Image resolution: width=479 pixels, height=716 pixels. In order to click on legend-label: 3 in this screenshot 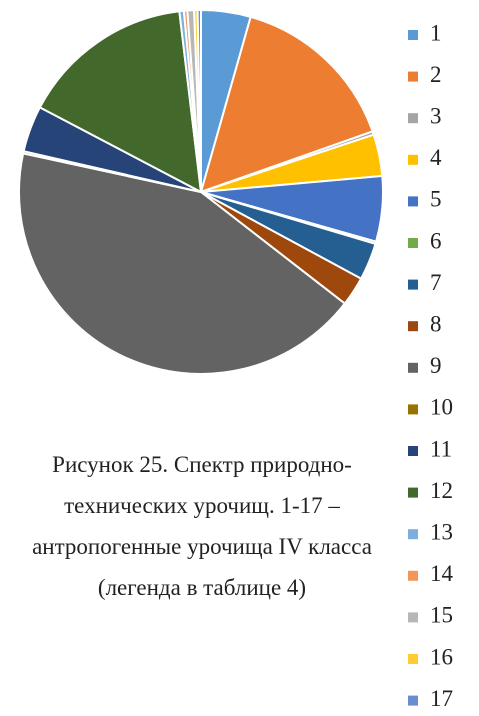, I will do `click(436, 115)`.